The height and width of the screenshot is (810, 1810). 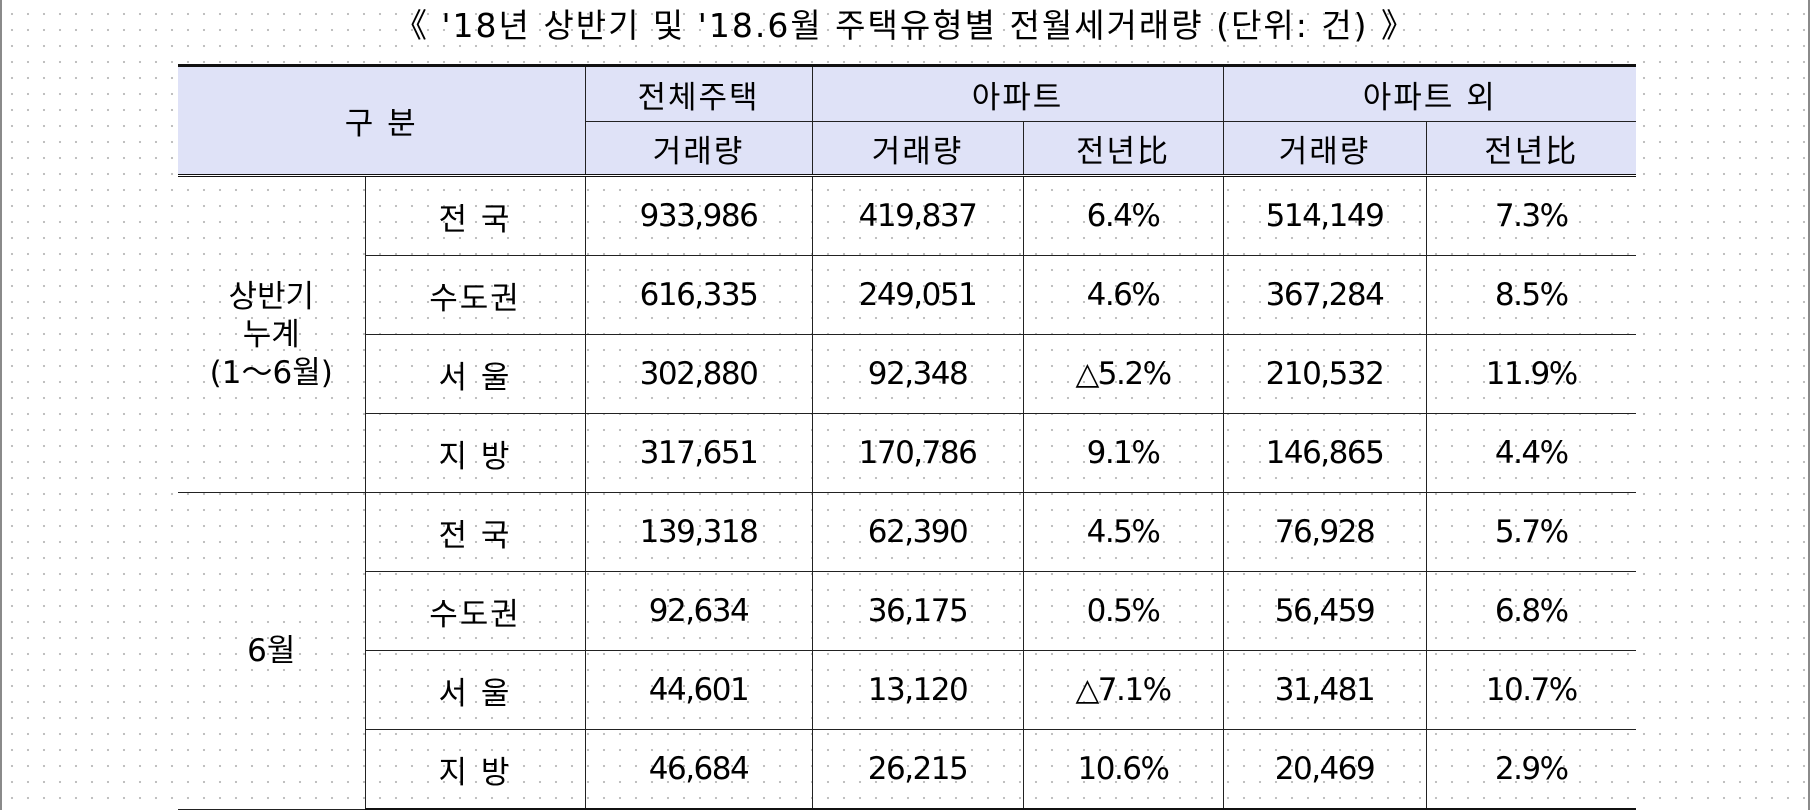 What do you see at coordinates (271, 296) in the screenshot?
I see `group-label-line: 상반기` at bounding box center [271, 296].